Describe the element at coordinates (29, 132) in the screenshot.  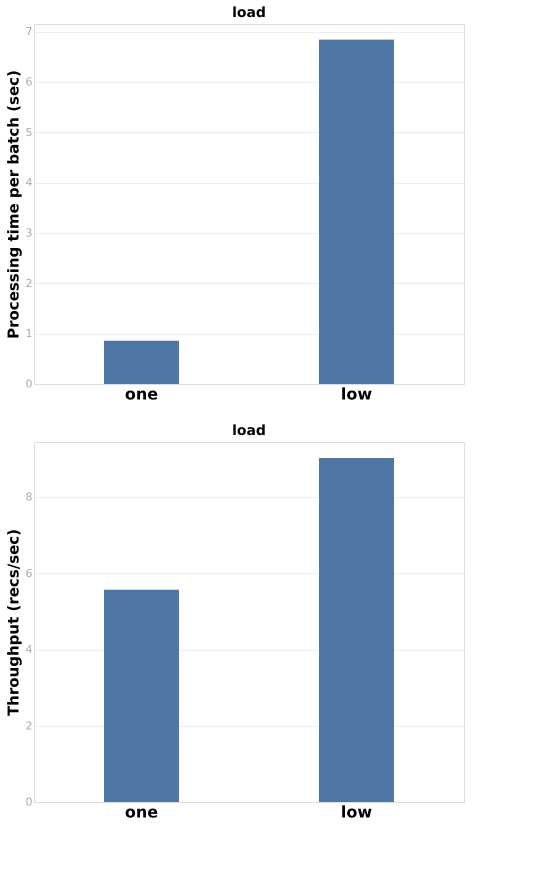
I see `y-tick-label: 5` at that location.